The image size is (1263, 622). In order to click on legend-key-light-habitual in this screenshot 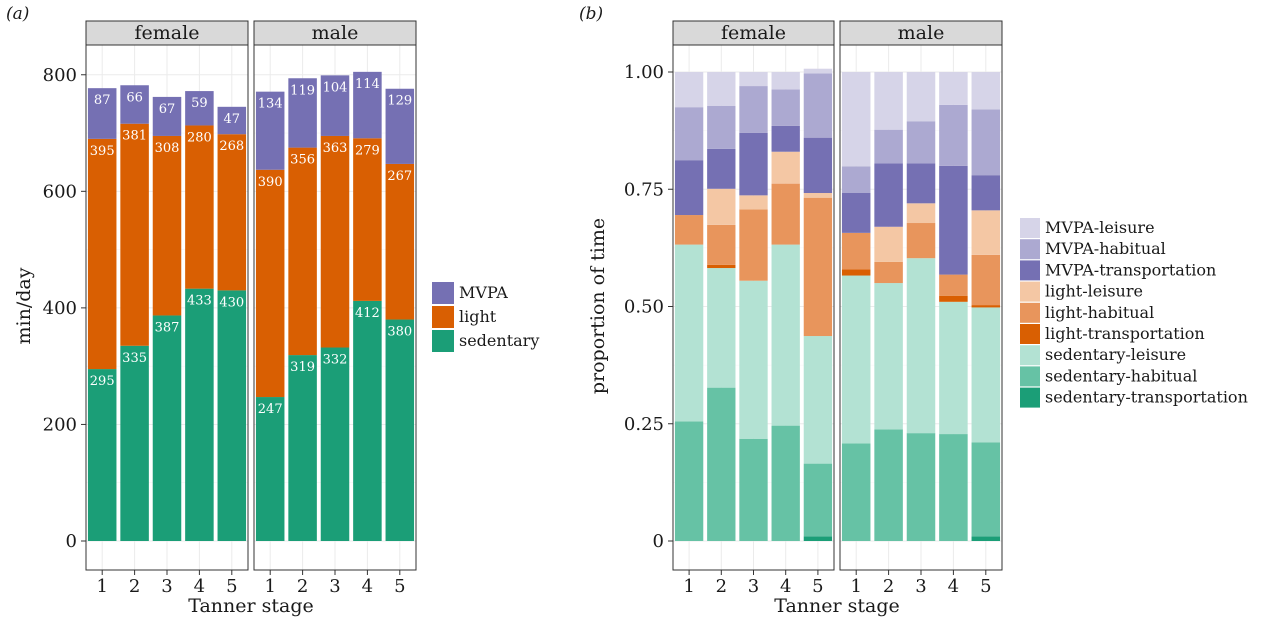, I will do `click(1030, 312)`.